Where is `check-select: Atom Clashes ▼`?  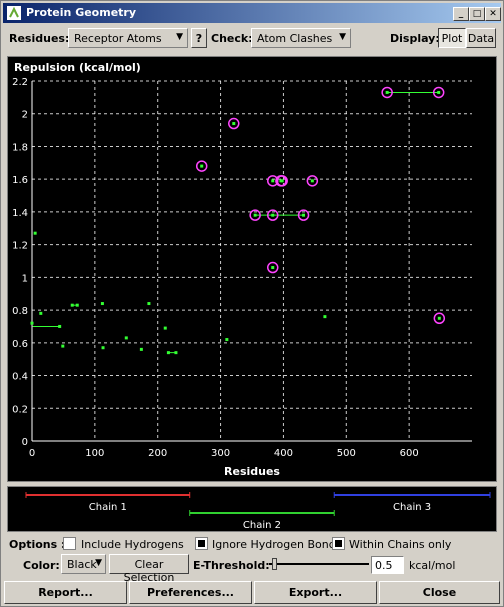
check-select: Atom Clashes ▼ is located at coordinates (301, 38).